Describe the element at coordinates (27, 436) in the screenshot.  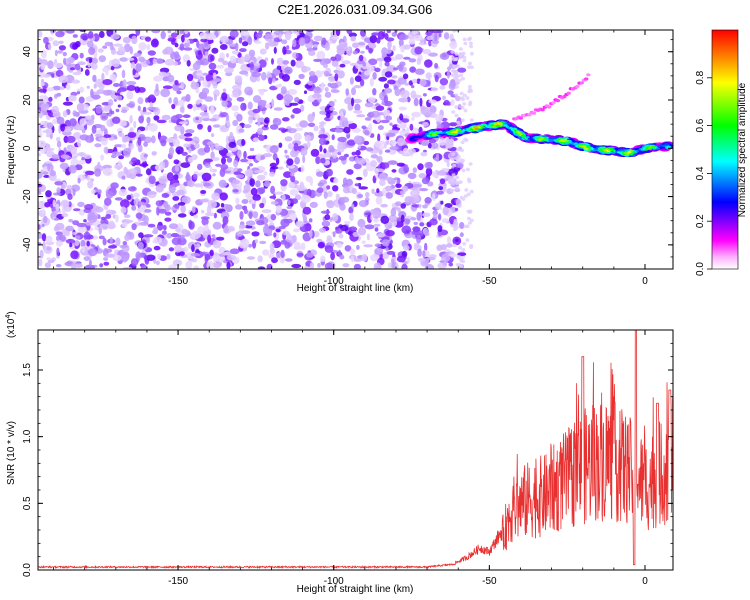
I see `y-tick-label: 1.0` at that location.